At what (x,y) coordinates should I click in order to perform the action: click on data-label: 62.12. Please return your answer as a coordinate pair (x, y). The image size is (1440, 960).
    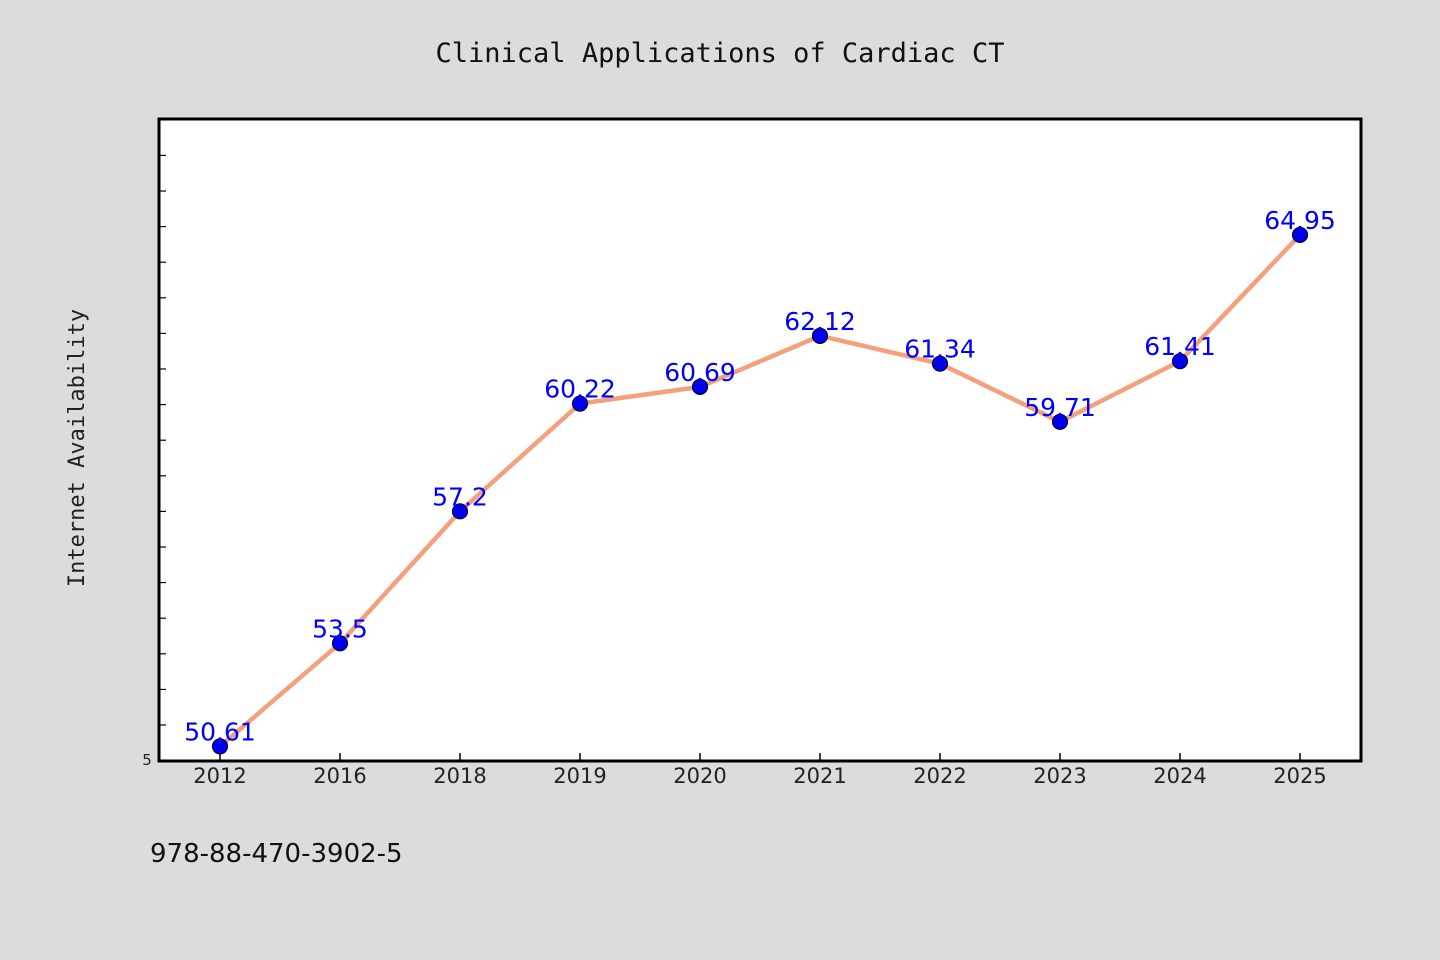
    Looking at the image, I should click on (820, 321).